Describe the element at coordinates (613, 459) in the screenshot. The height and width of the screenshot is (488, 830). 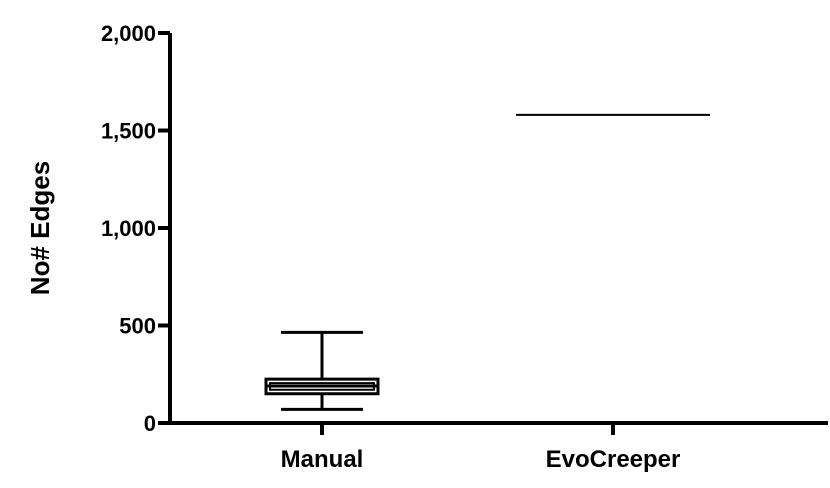
I see `x-category-label: EvoCreeper` at that location.